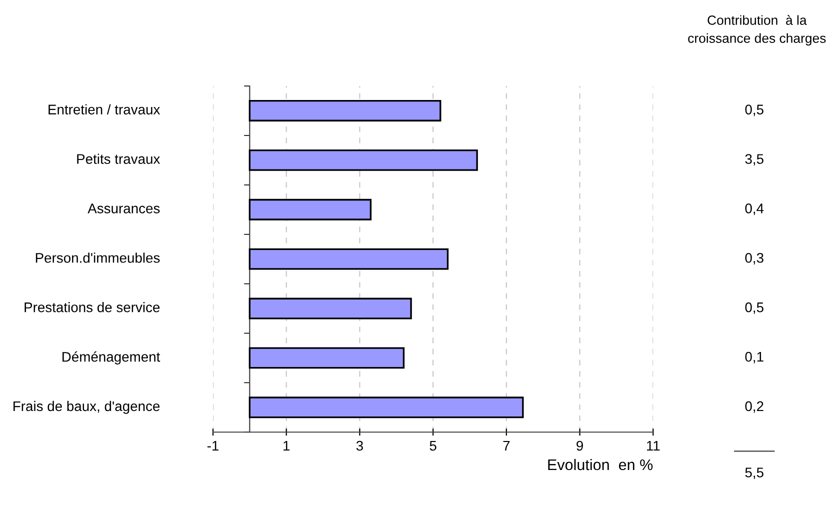 This screenshot has height=506, width=832. Describe the element at coordinates (757, 30) in the screenshot. I see `text: Contribution à la croissance des charges` at that location.